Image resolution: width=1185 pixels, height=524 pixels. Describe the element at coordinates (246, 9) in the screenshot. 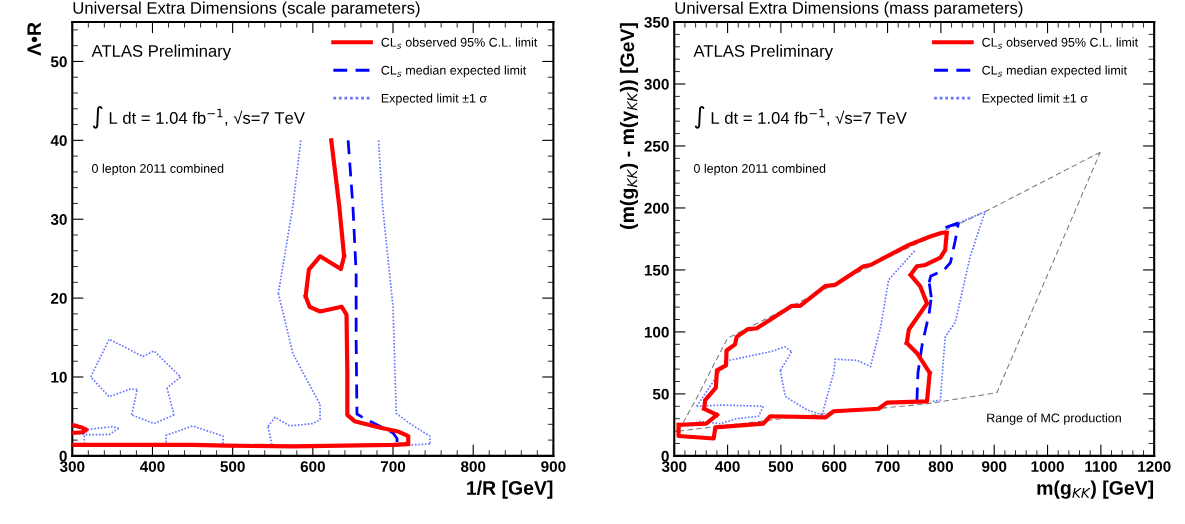

I see `chart-title: Universal Extra Dimensions (scale parameters)` at that location.